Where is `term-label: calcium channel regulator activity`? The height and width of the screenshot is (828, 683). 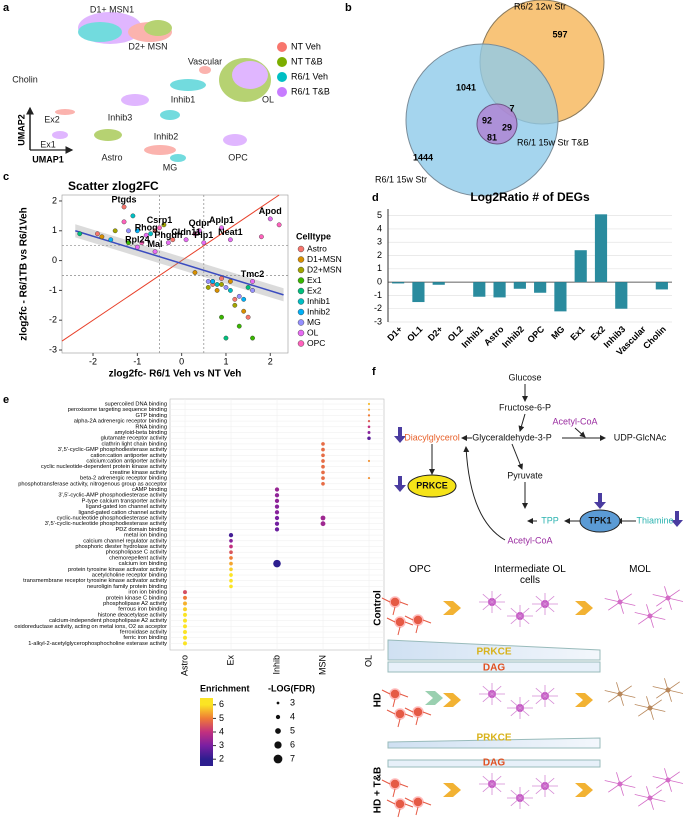
term-label: calcium channel regulator activity is located at coordinates (125, 541).